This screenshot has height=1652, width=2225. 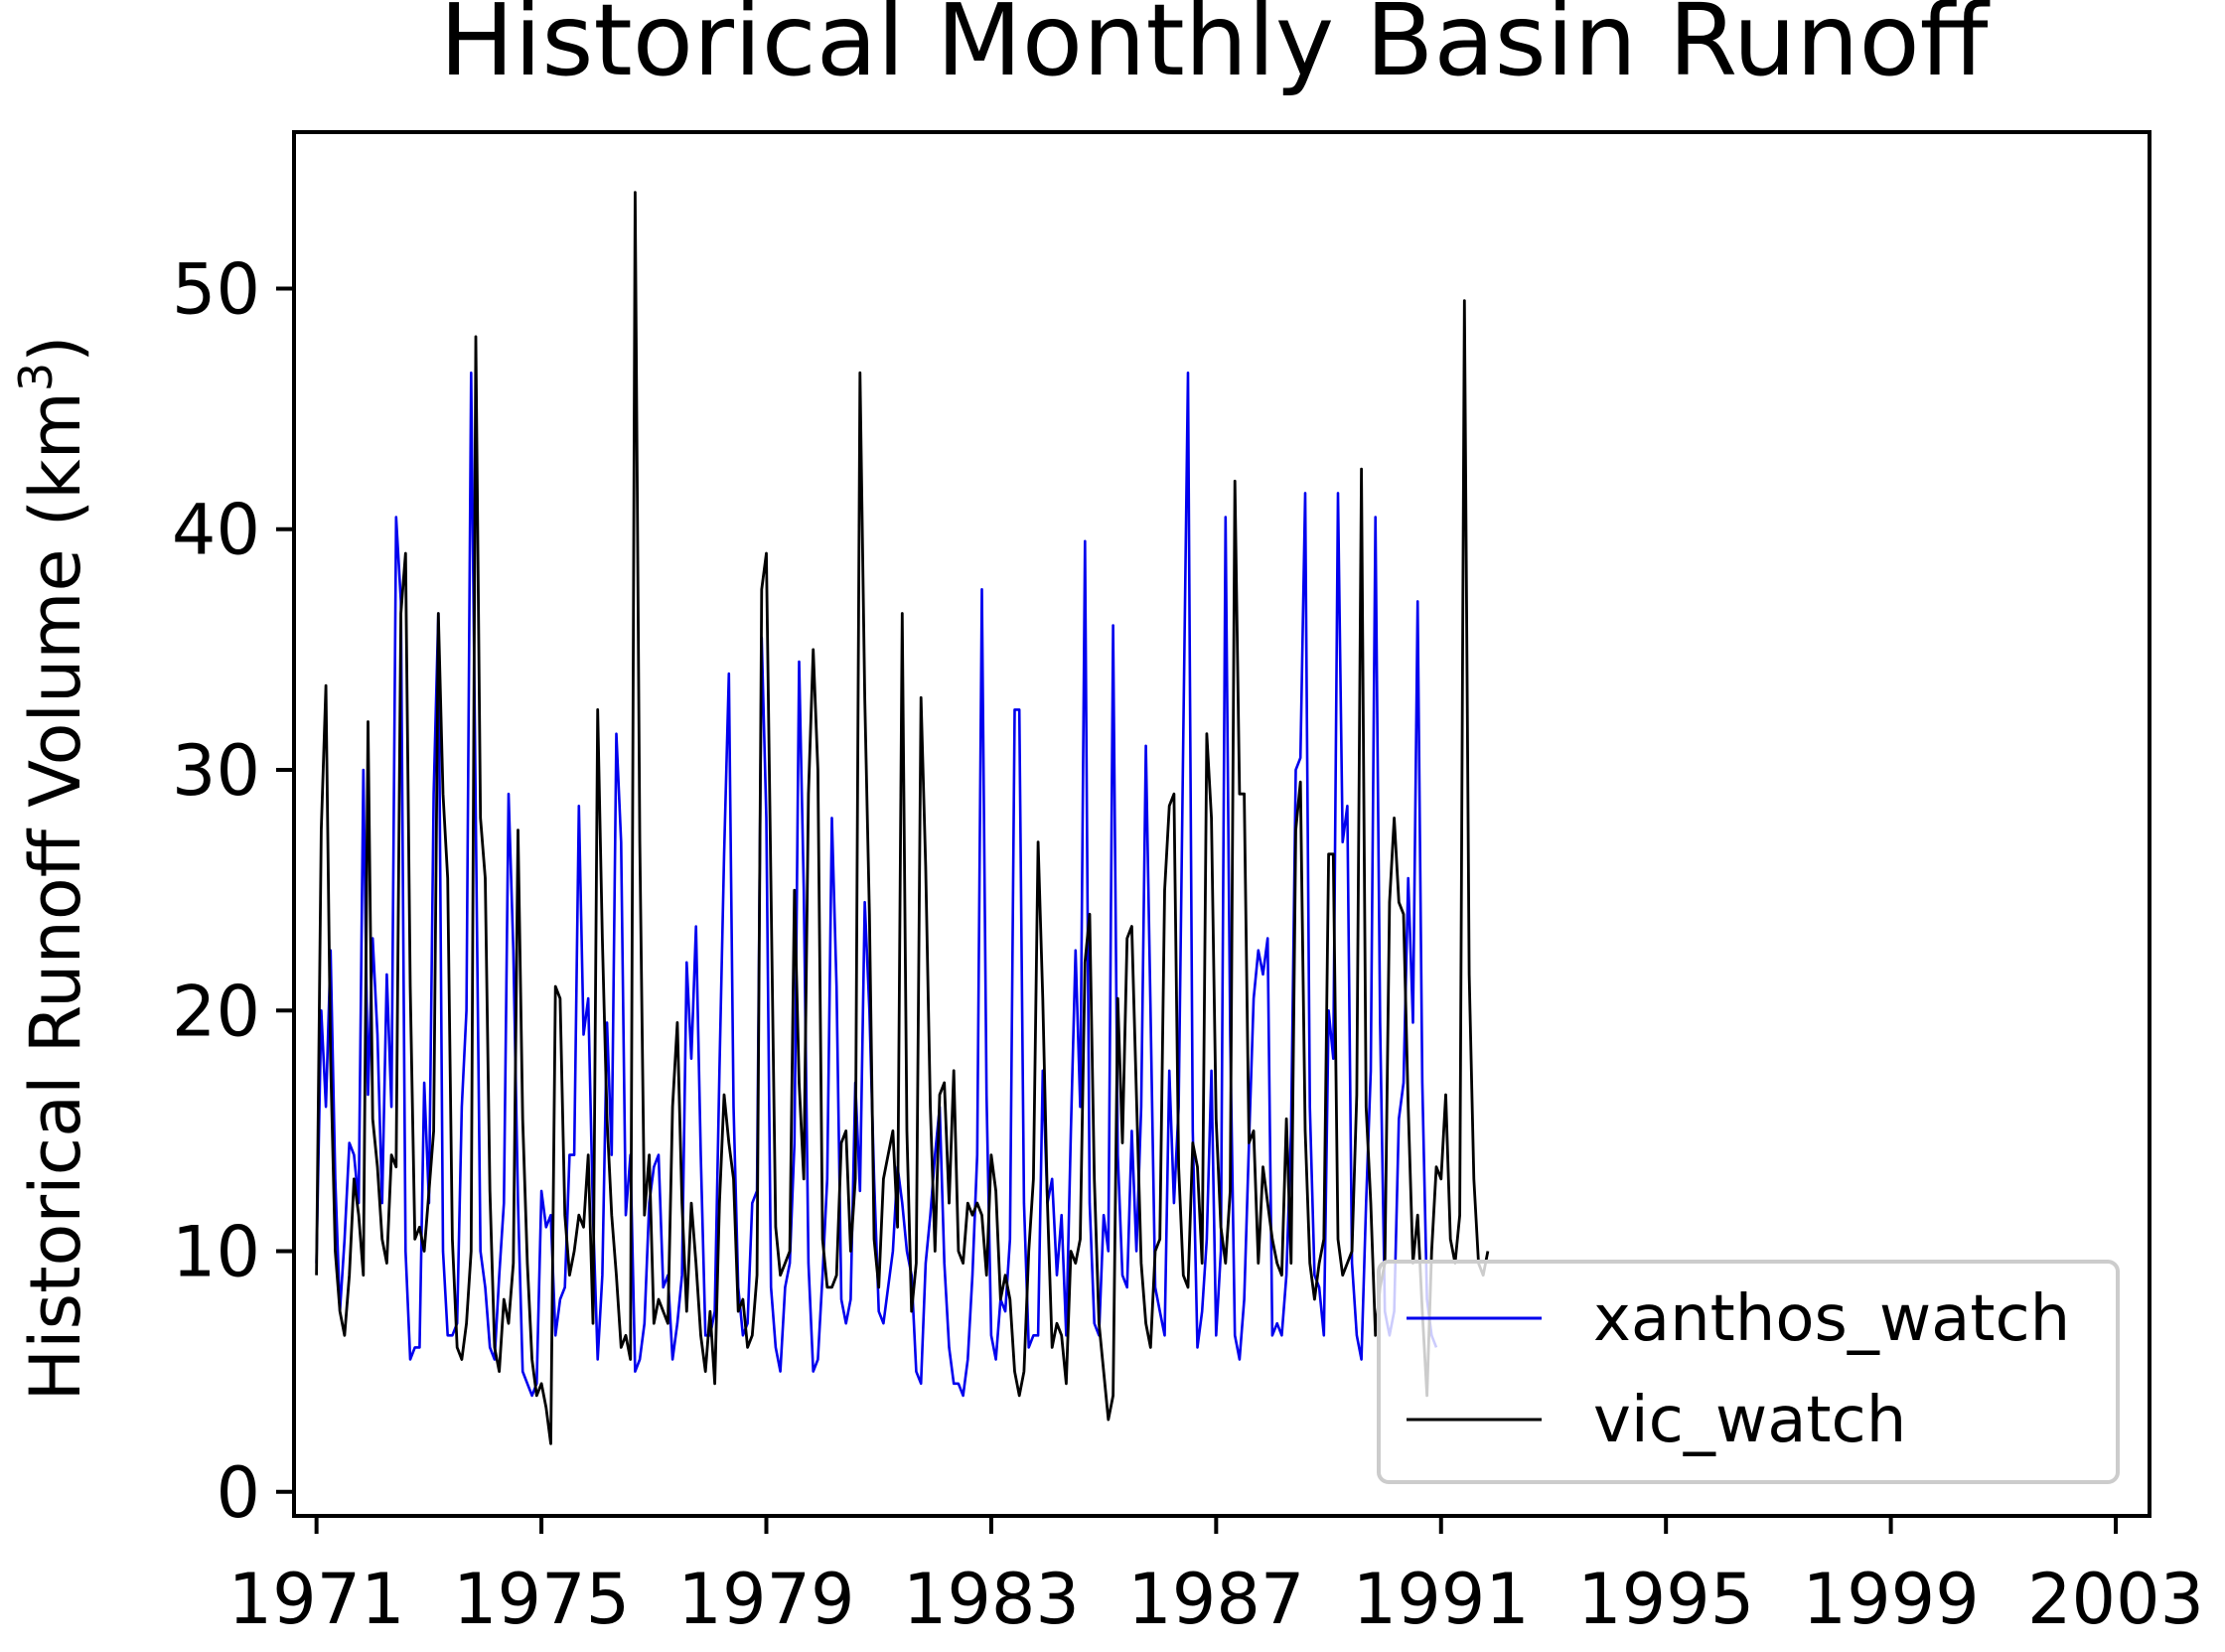 What do you see at coordinates (1214, 49) in the screenshot?
I see `chart-title: Historical Monthly Basin Runoff` at bounding box center [1214, 49].